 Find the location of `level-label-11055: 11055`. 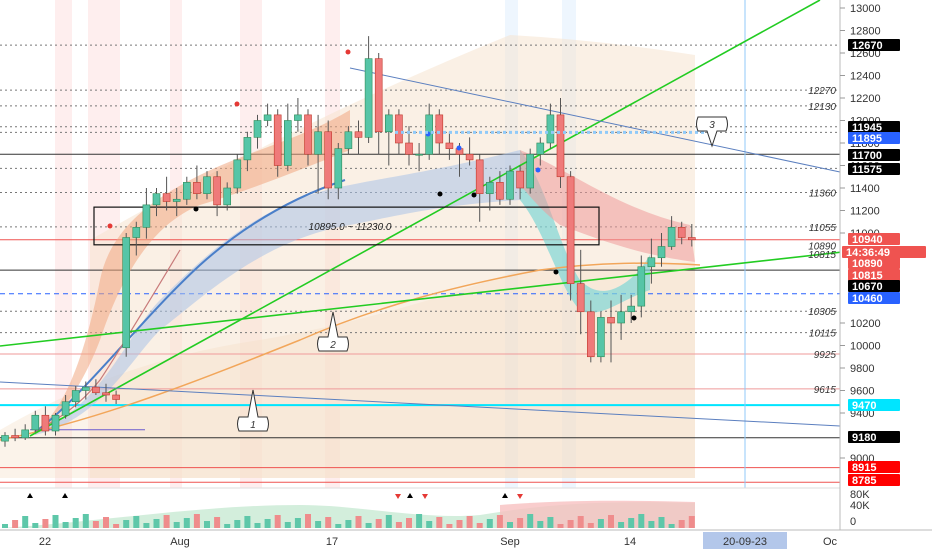

level-label-11055: 11055 is located at coordinates (823, 228).